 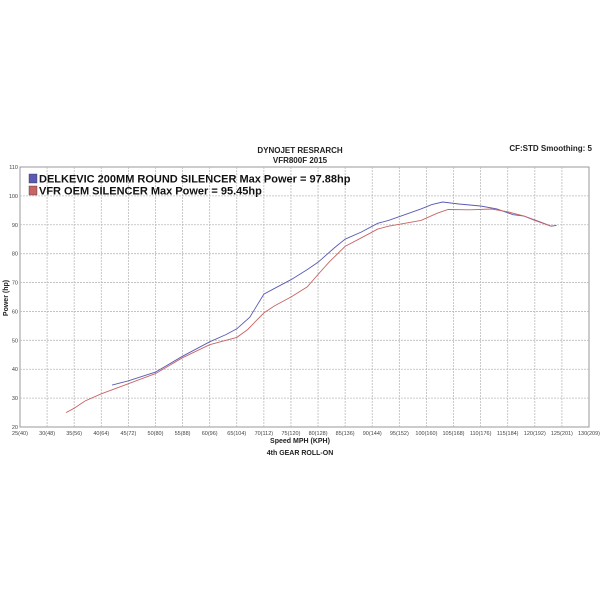 I want to click on x-tick-label: 50(80), so click(x=156, y=434).